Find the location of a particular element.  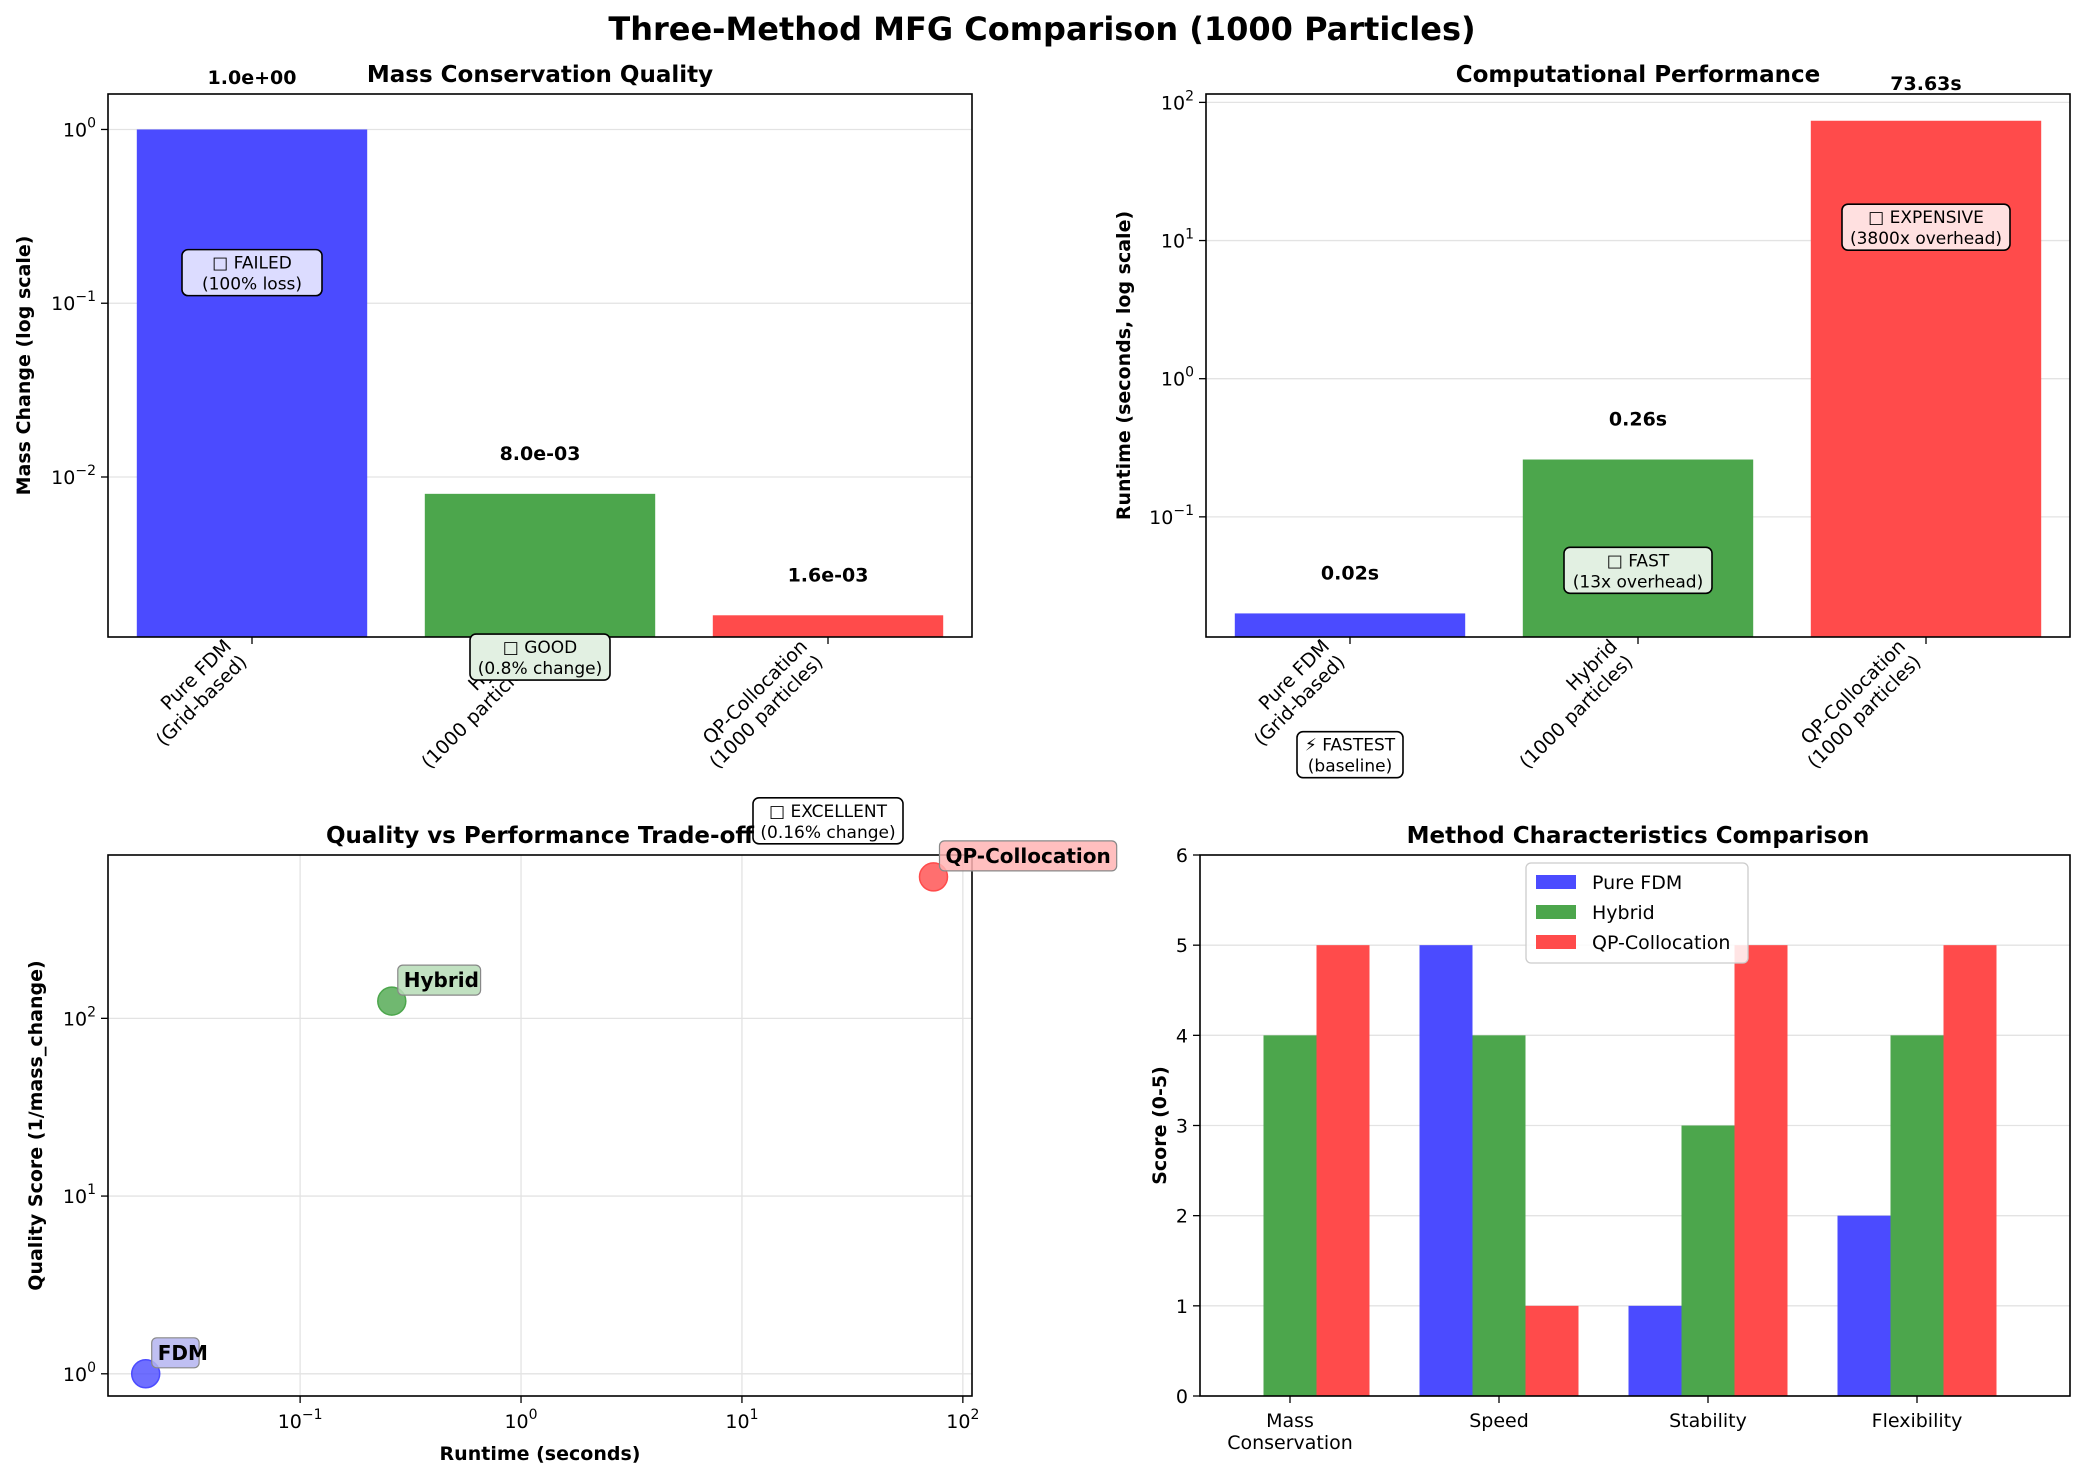

category-label-3: Flexibility is located at coordinates (1917, 1421).